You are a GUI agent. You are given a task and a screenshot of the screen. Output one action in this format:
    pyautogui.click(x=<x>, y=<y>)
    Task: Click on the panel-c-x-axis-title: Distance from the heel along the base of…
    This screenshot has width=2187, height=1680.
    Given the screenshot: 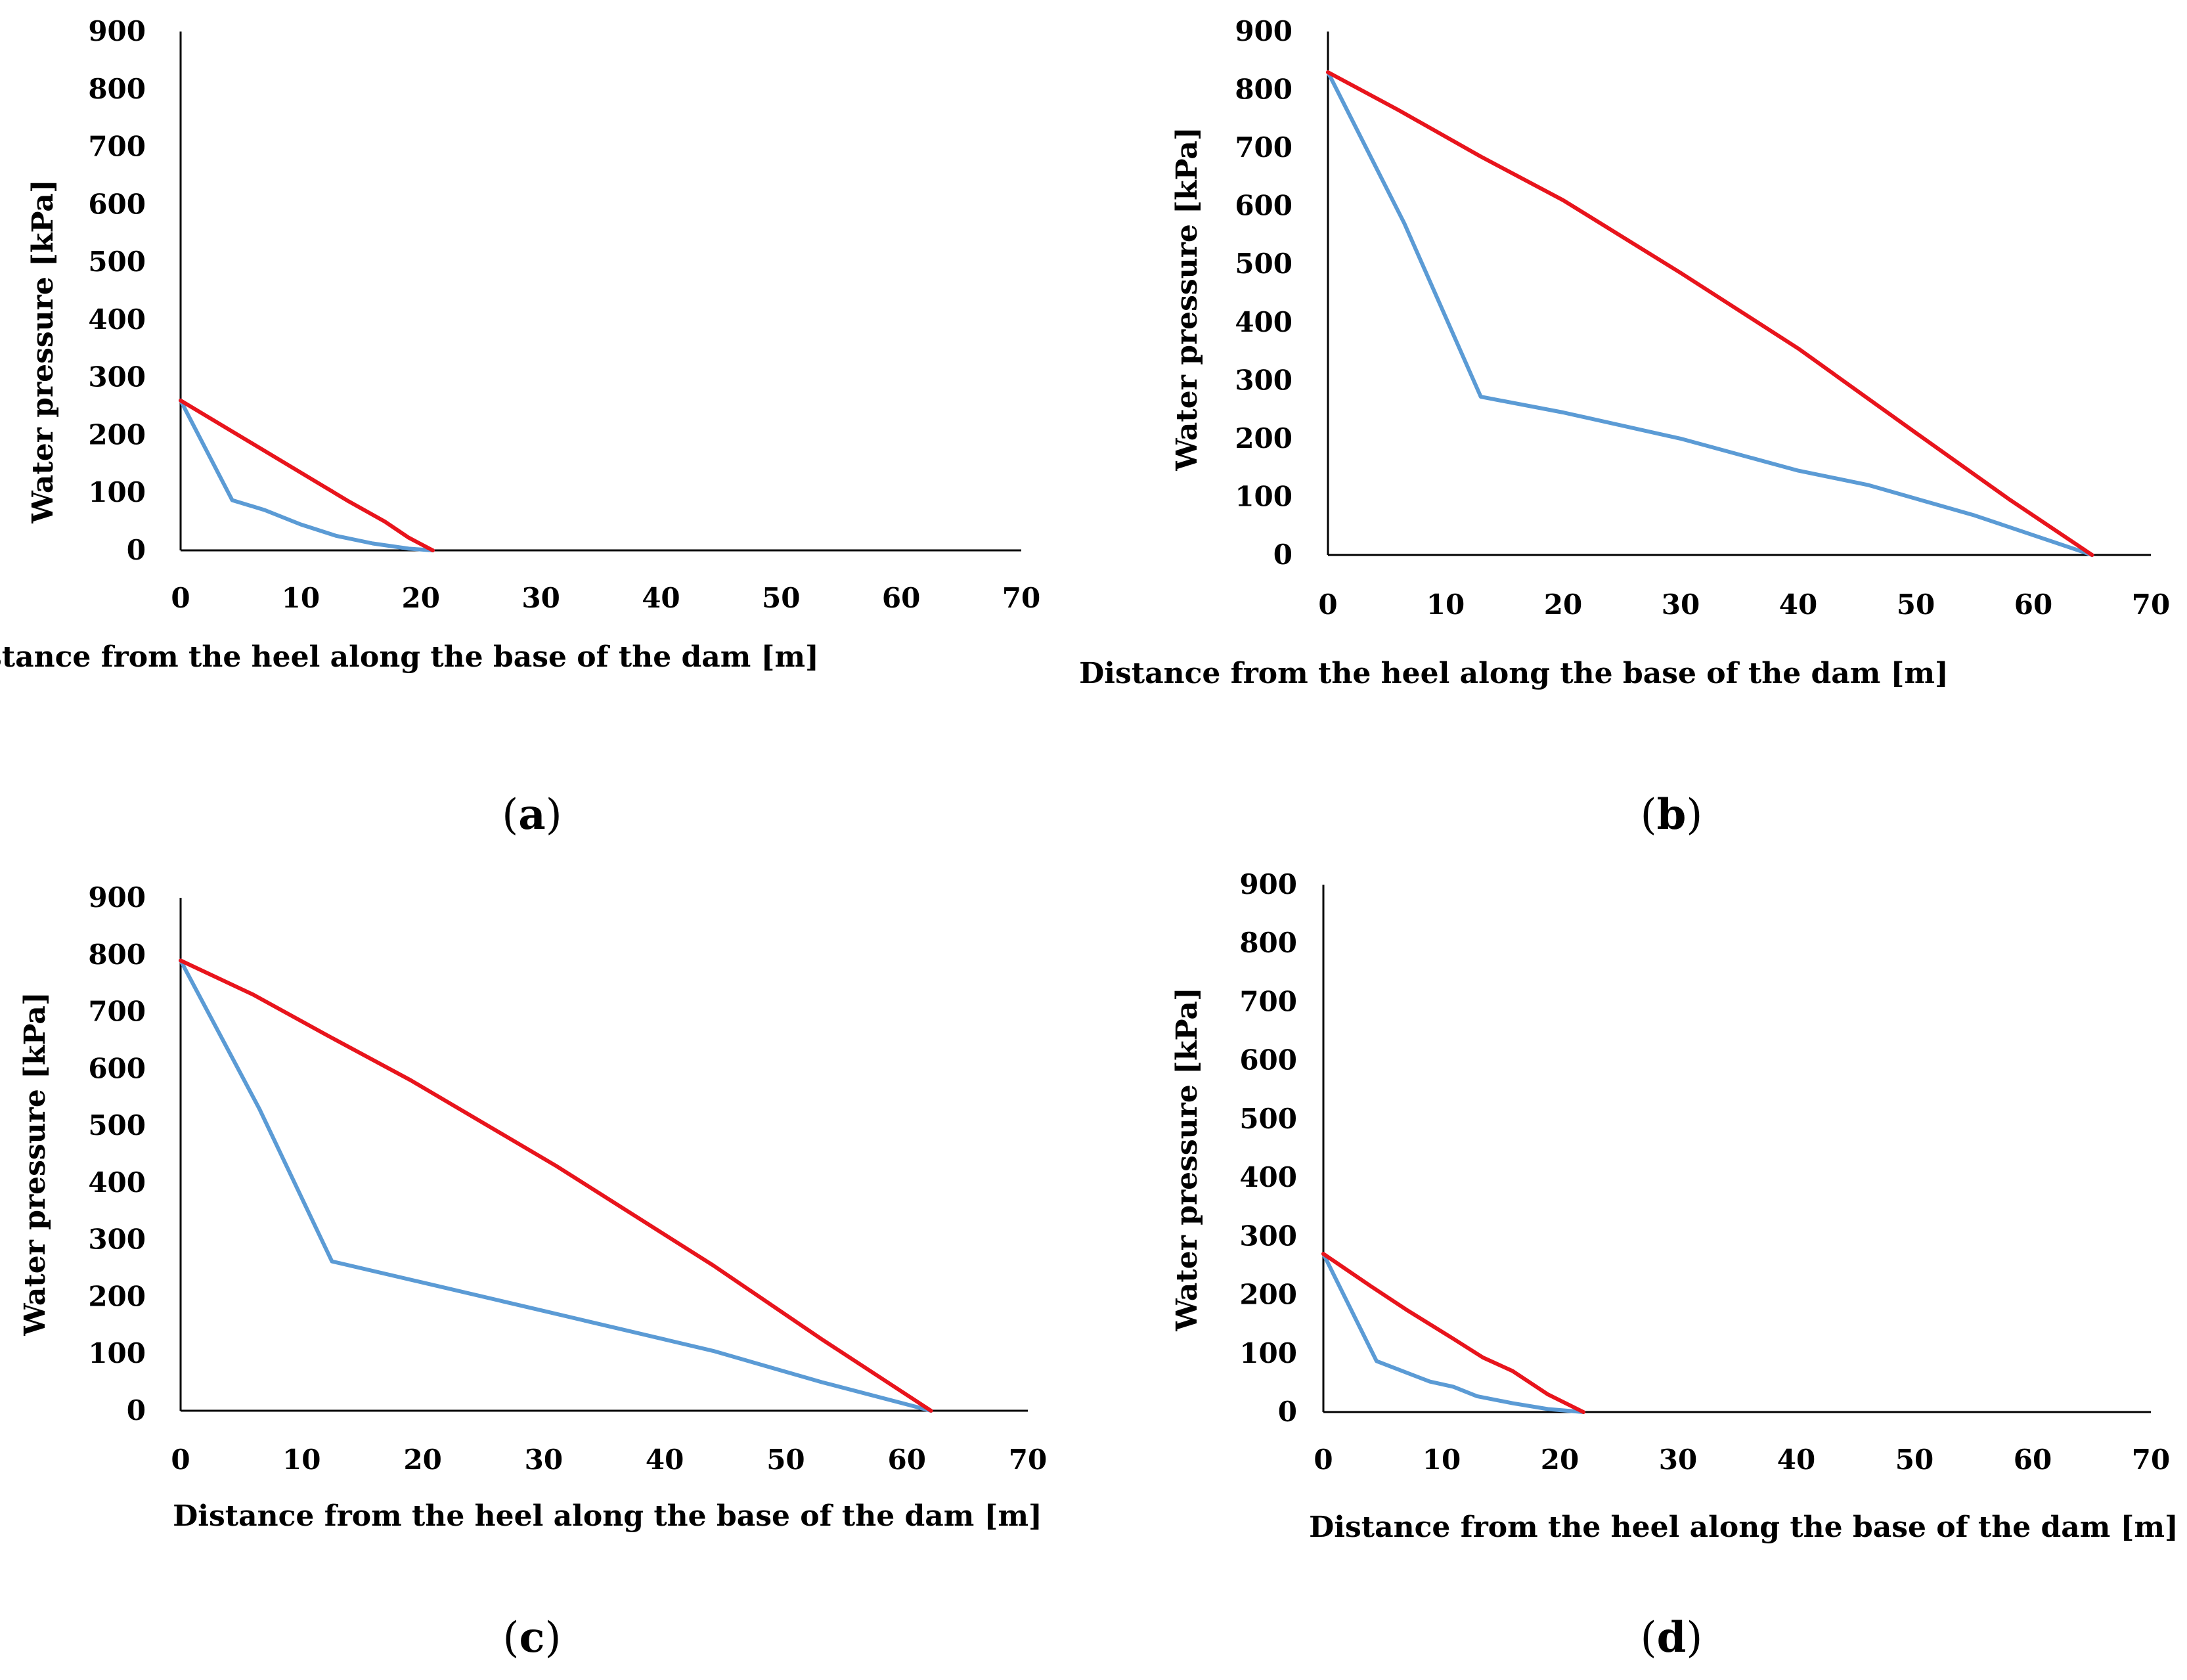 What is the action you would take?
    pyautogui.click(x=607, y=1516)
    